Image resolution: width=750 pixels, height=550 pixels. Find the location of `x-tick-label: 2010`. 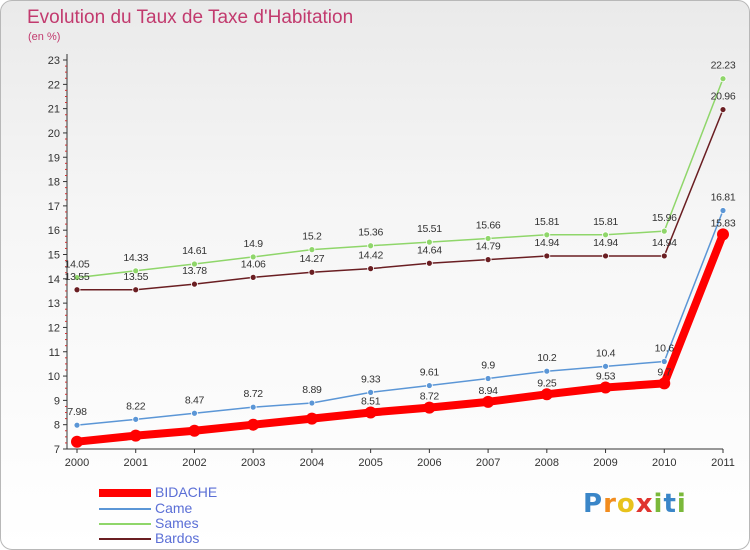

x-tick-label: 2010 is located at coordinates (664, 463).